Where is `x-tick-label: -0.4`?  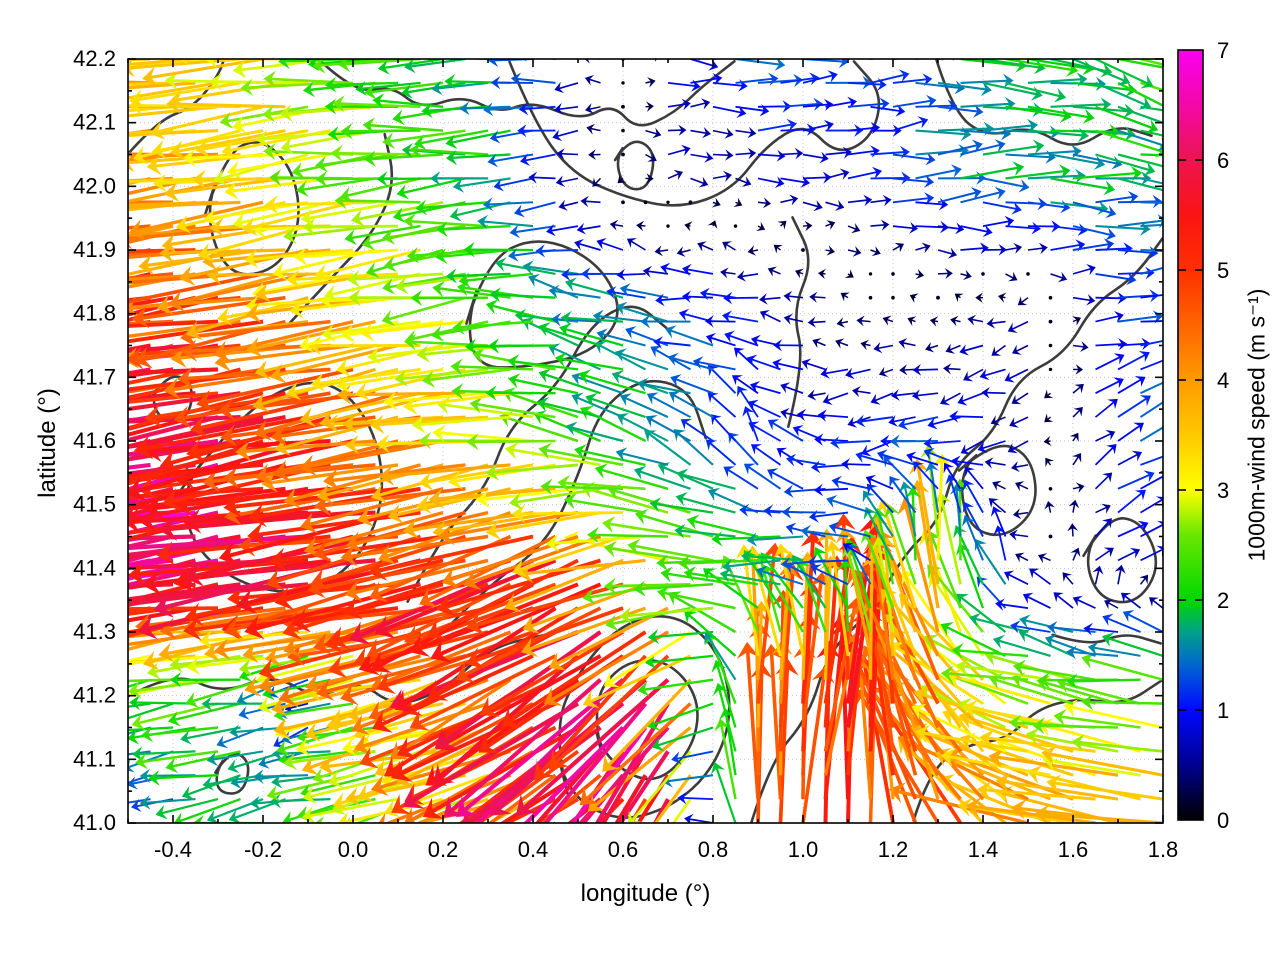 x-tick-label: -0.4 is located at coordinates (173, 849).